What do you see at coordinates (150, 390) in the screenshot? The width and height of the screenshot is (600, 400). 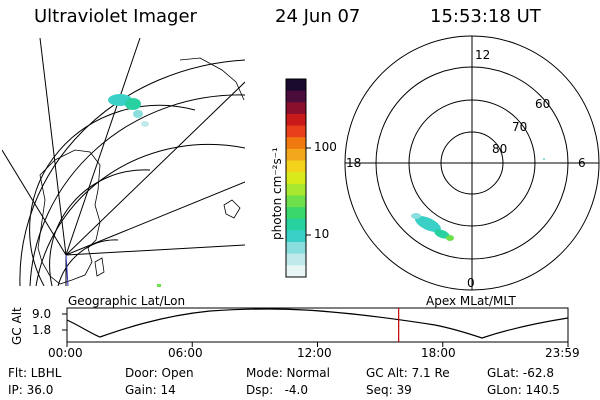 I see `gain-value: Gain: 14` at bounding box center [150, 390].